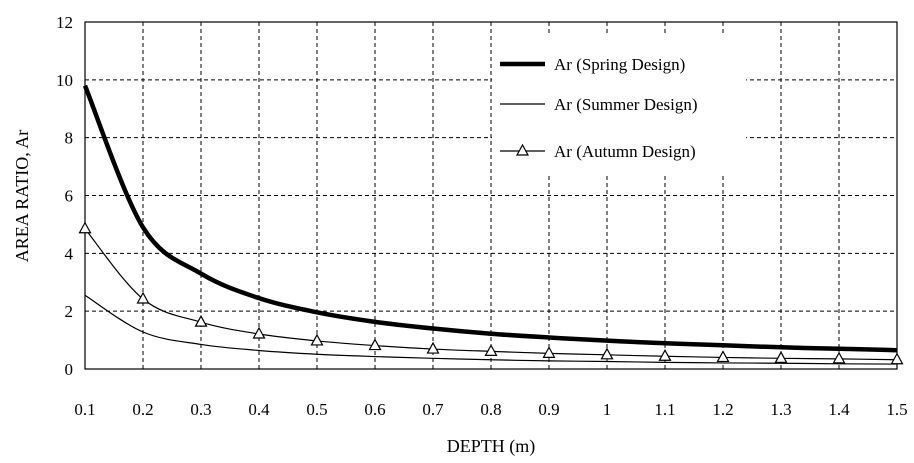 This screenshot has width=914, height=463. I want to click on x-tick-label: 1.3, so click(780, 409).